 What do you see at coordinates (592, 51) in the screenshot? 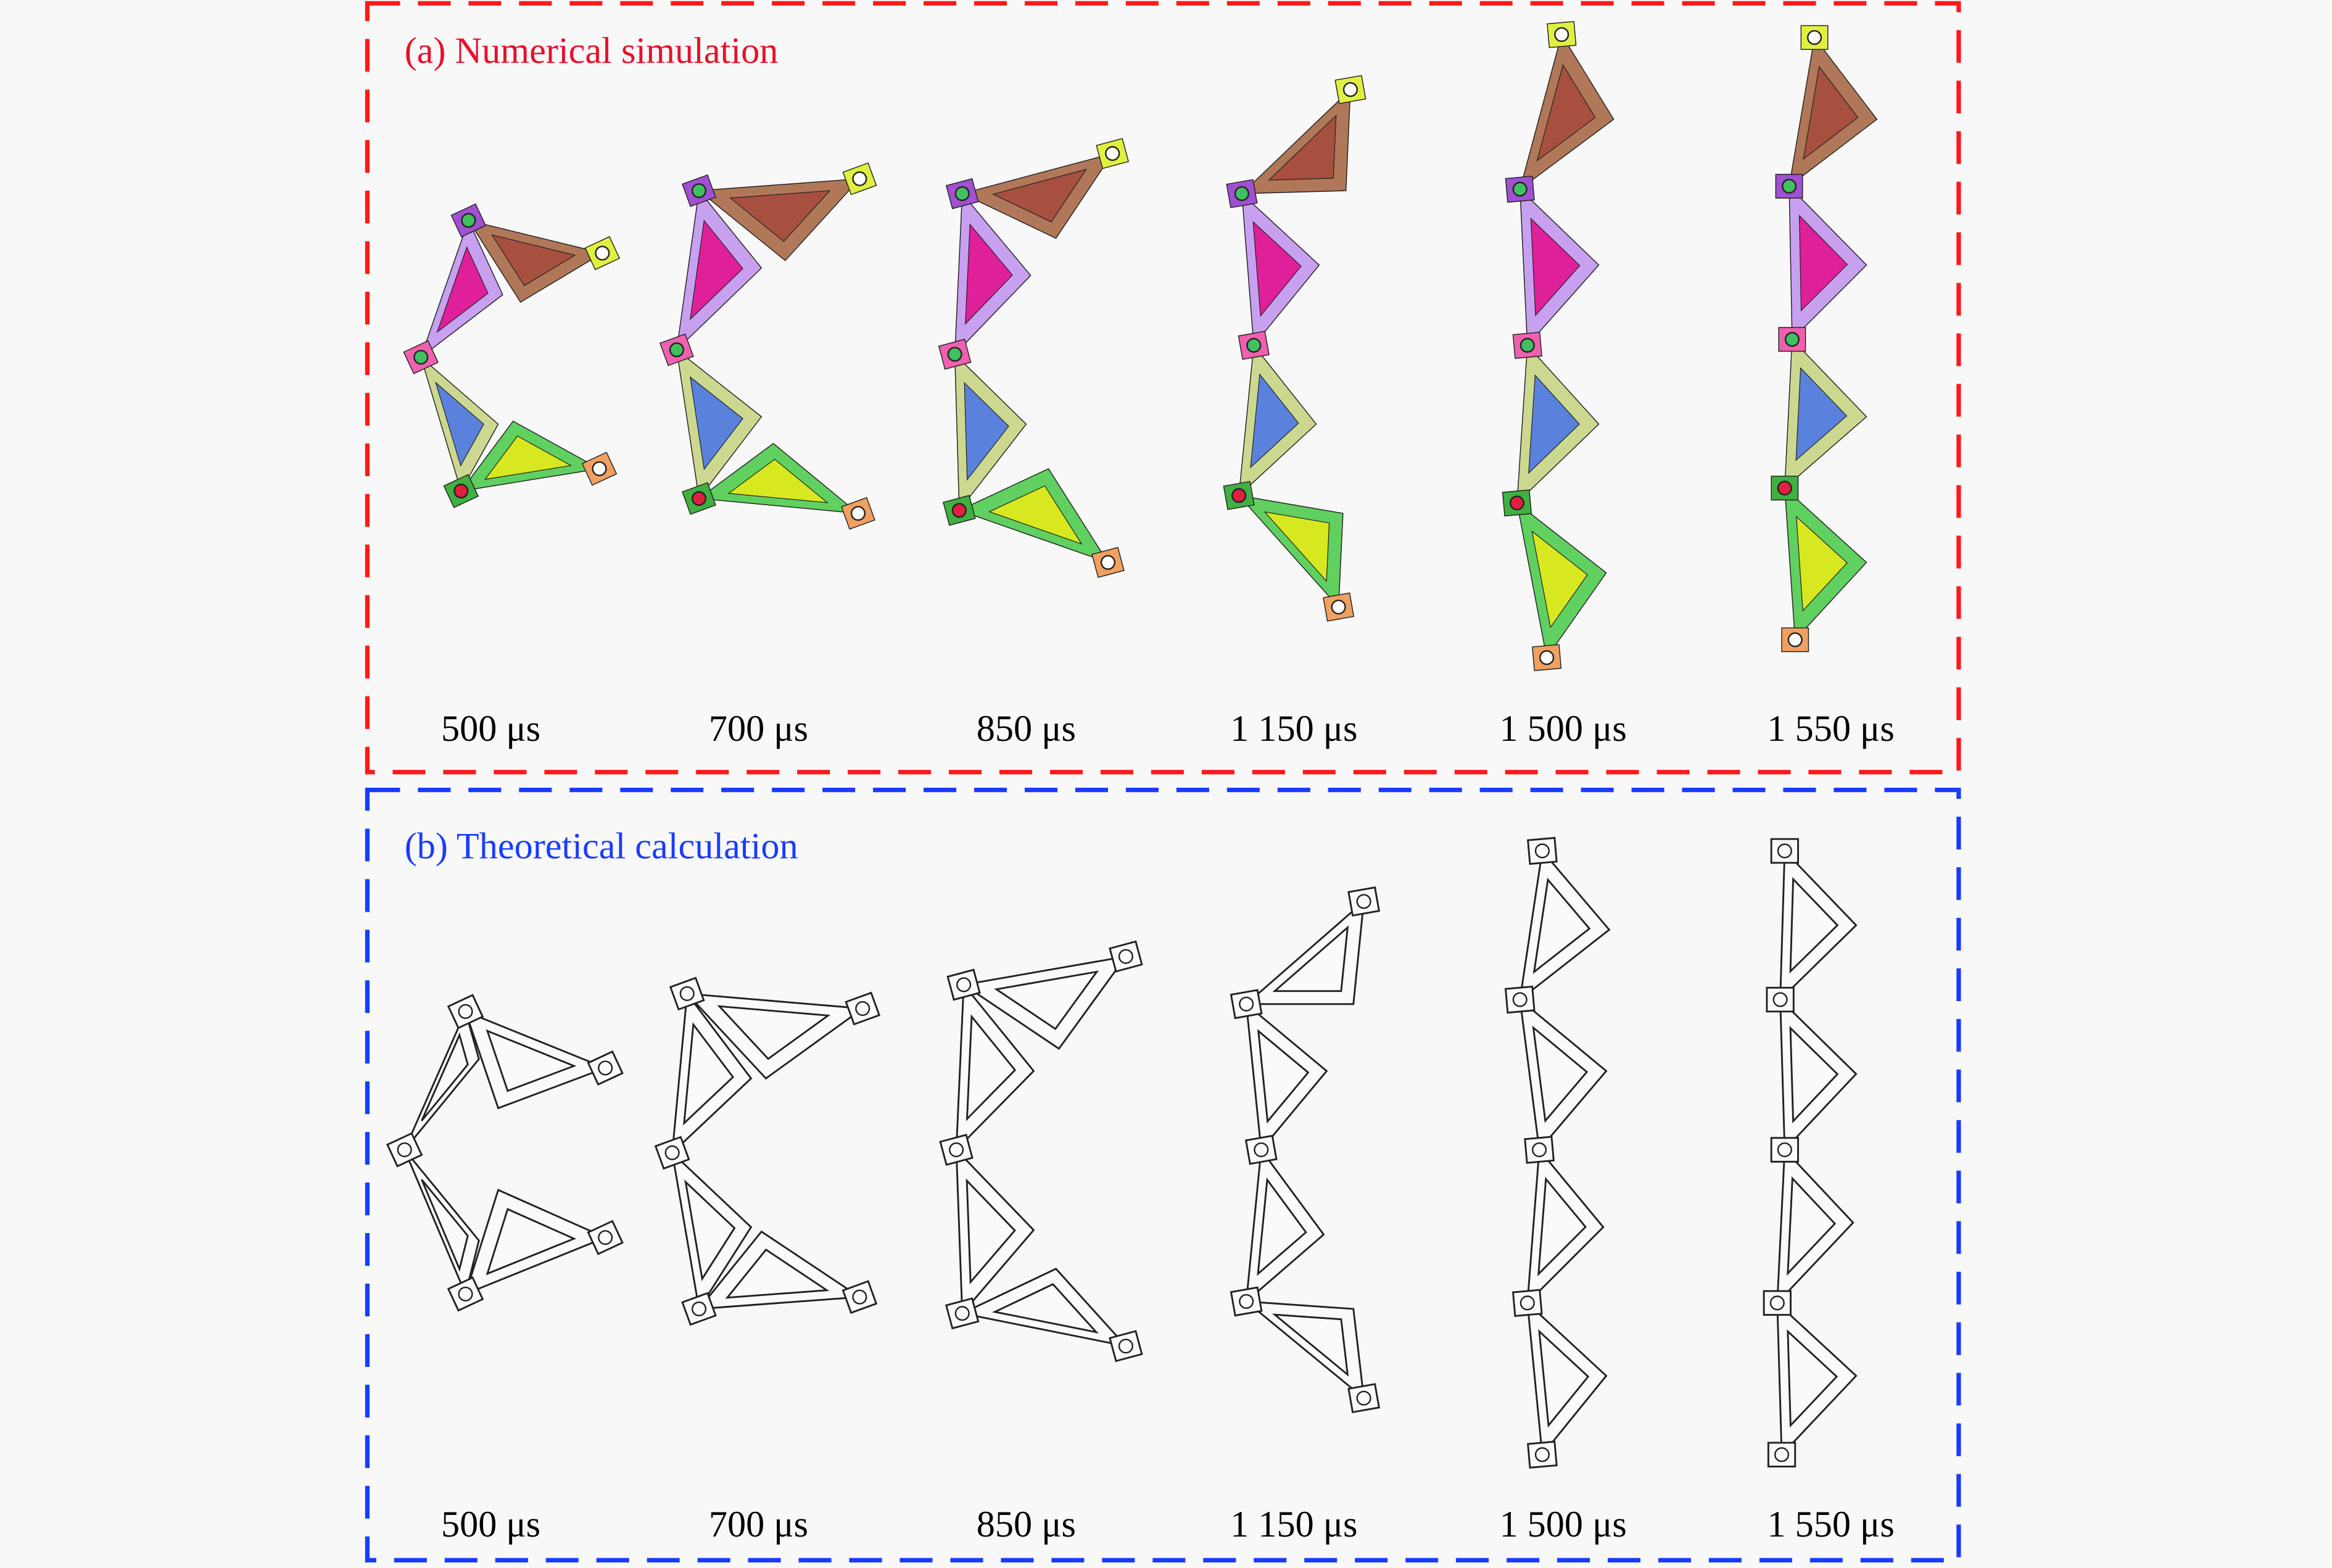
I see `panel-a-title: (a) Numerical simulation` at bounding box center [592, 51].